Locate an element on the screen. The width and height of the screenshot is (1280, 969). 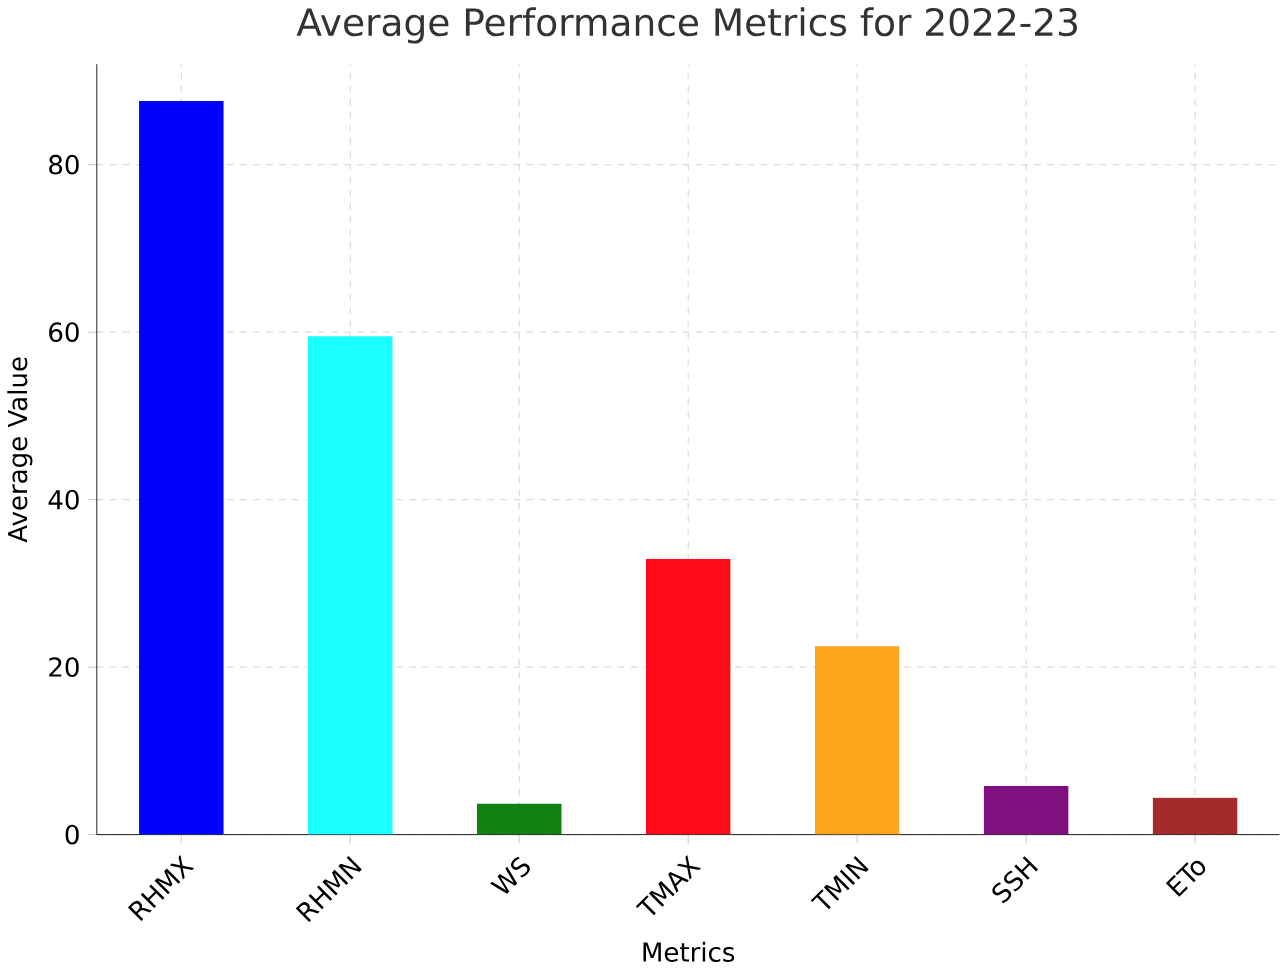
y-tick-label: 0 is located at coordinates (72, 834).